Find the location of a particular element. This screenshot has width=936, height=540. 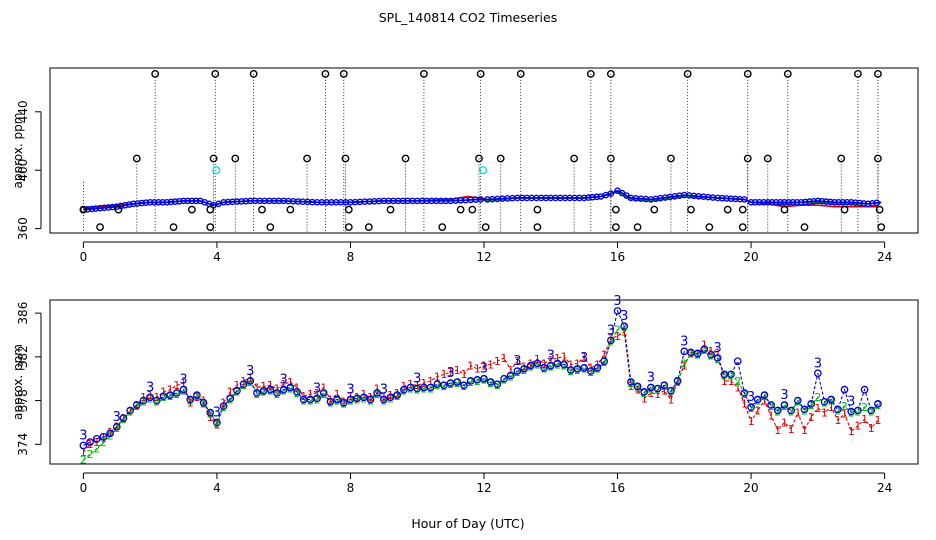

top-x-tick-label: 12 is located at coordinates (483, 257).